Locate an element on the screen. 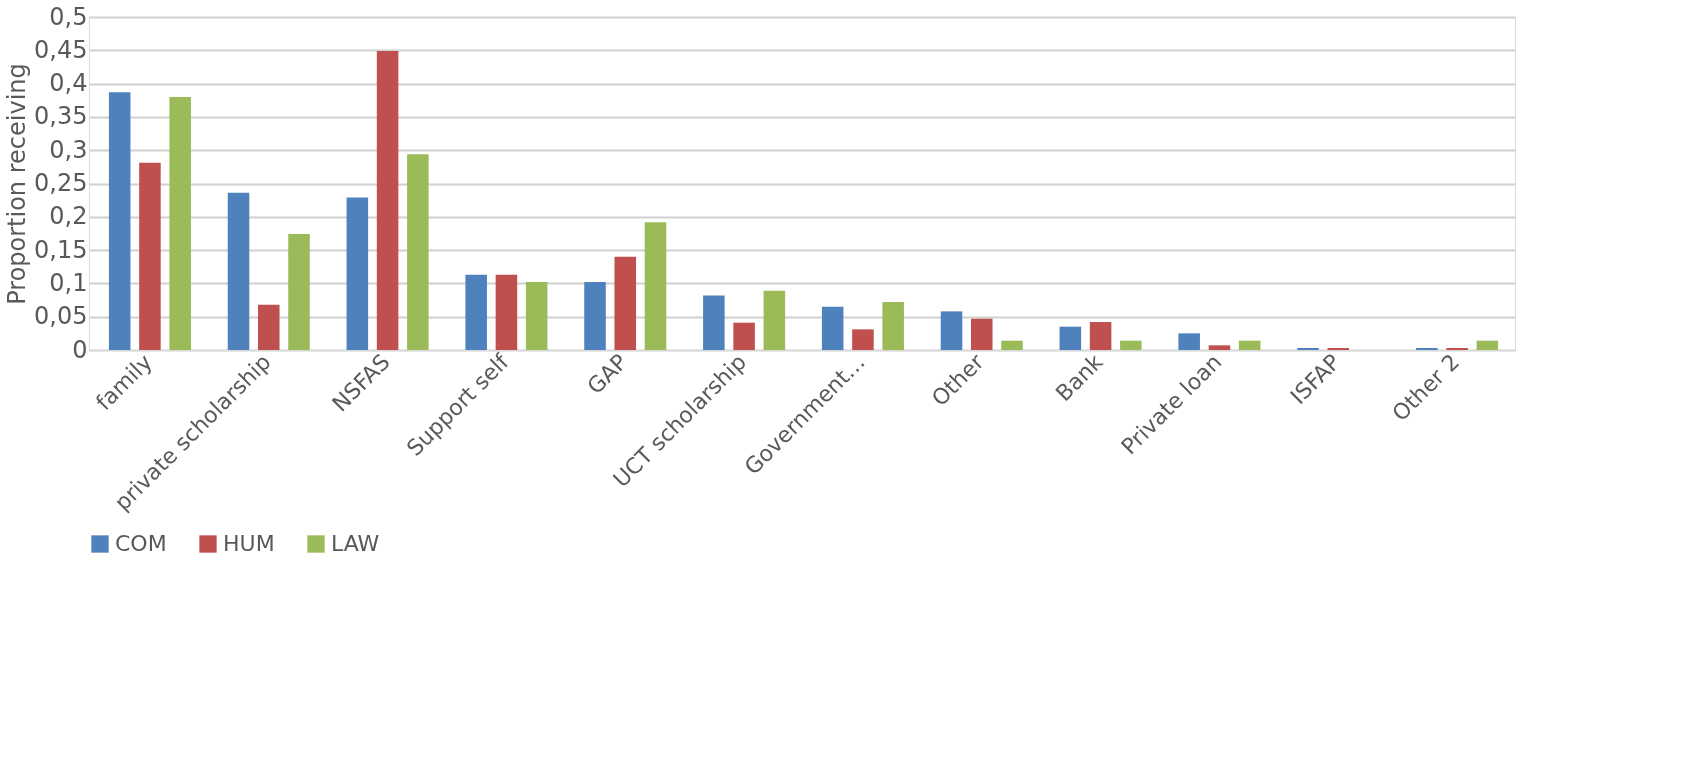  y-tick-label: 0,5 is located at coordinates (68, 16).